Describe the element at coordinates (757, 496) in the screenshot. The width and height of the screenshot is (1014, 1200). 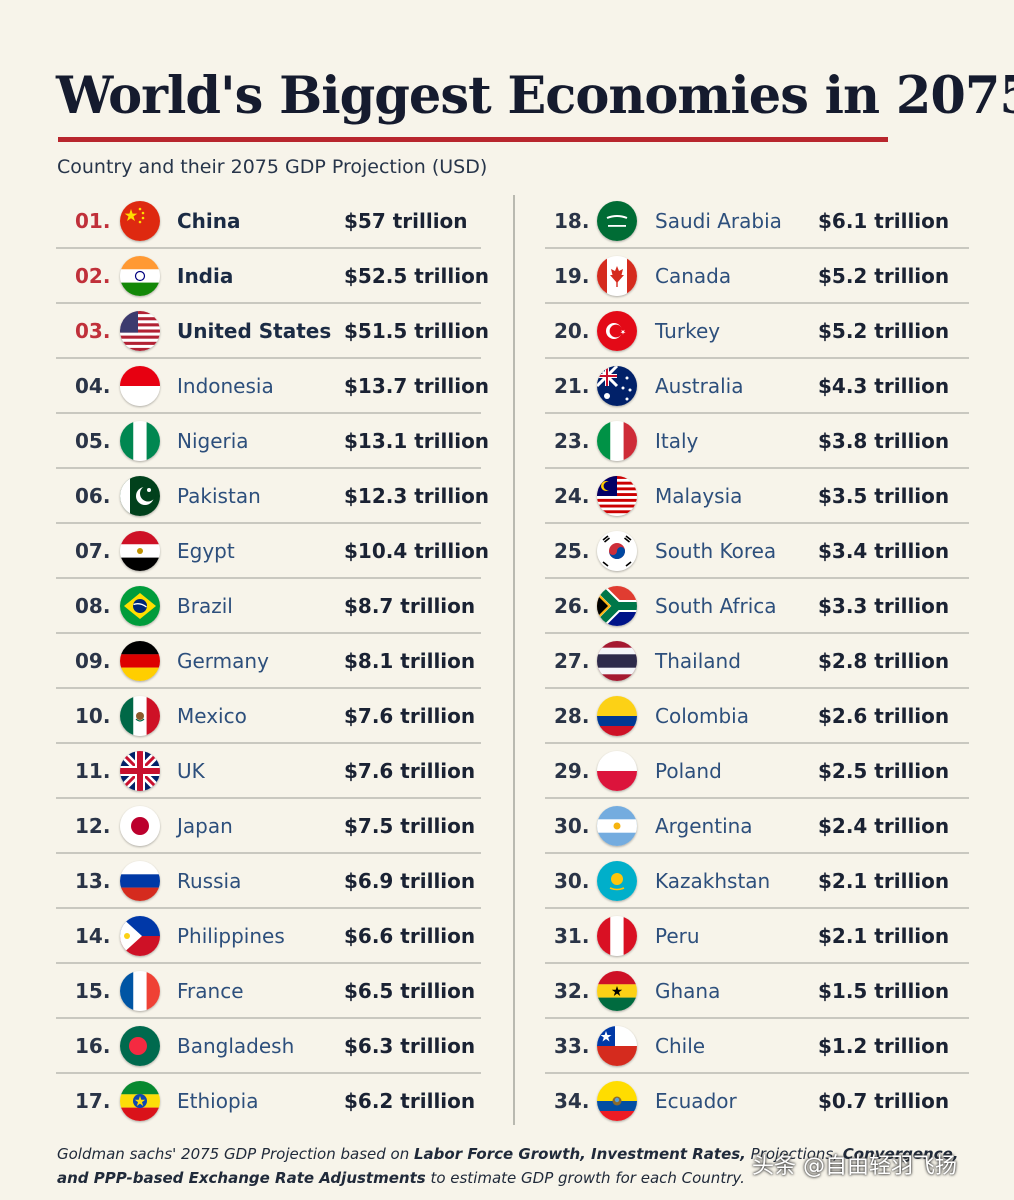
I see `ranking-row: 24. Malaysia $3.5 trillion` at that location.